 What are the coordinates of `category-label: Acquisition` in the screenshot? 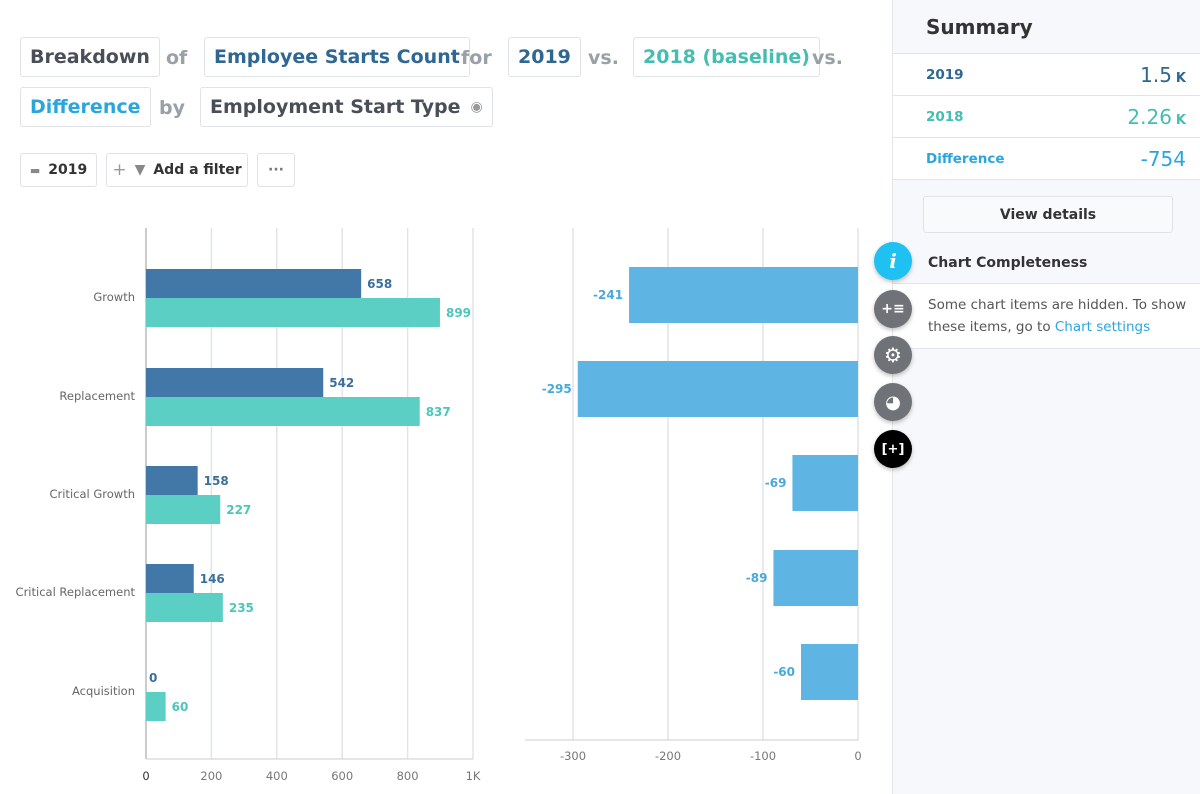 It's located at (103, 691).